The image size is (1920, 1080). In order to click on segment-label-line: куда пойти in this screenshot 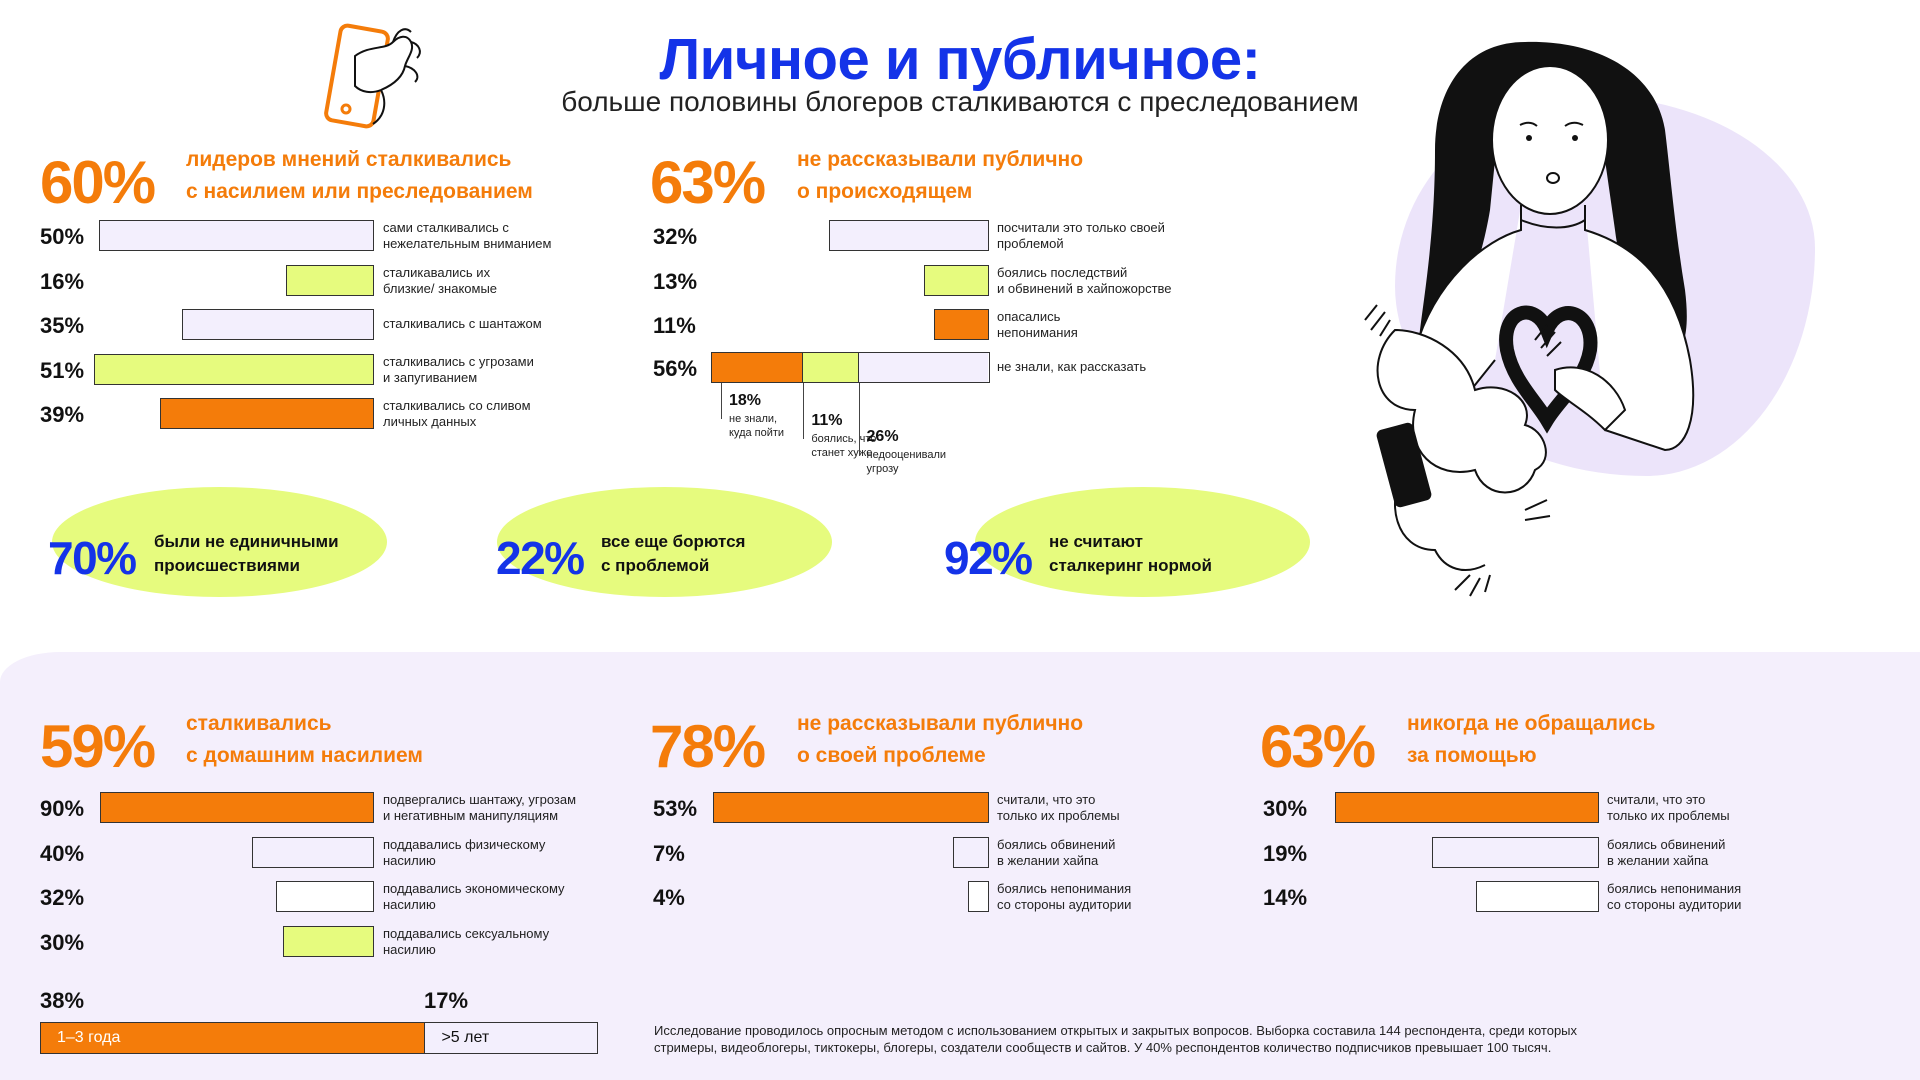, I will do `click(757, 433)`.